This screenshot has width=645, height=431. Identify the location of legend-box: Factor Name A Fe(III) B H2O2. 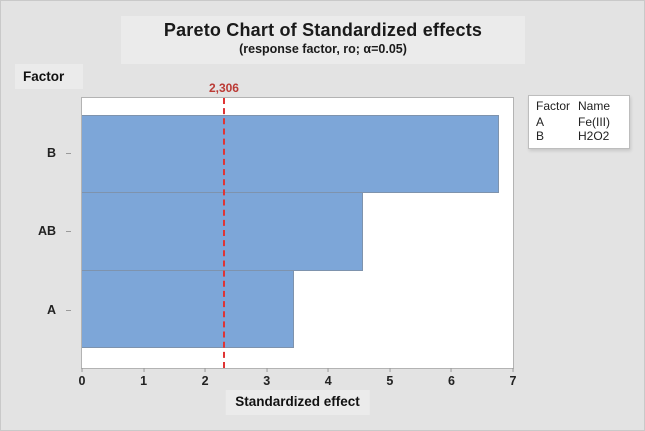
(579, 122).